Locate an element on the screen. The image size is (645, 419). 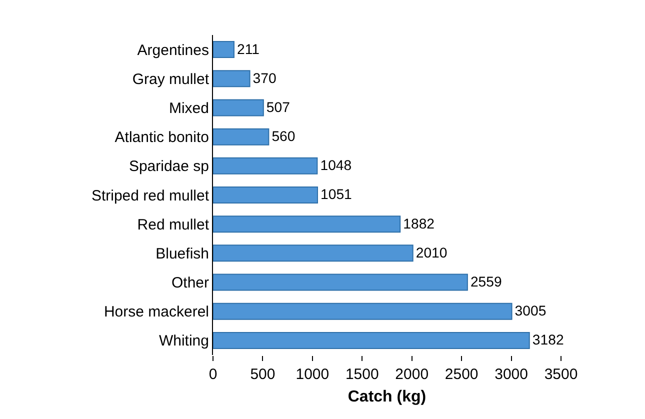
y-tick-label: Bluefish is located at coordinates (182, 253).